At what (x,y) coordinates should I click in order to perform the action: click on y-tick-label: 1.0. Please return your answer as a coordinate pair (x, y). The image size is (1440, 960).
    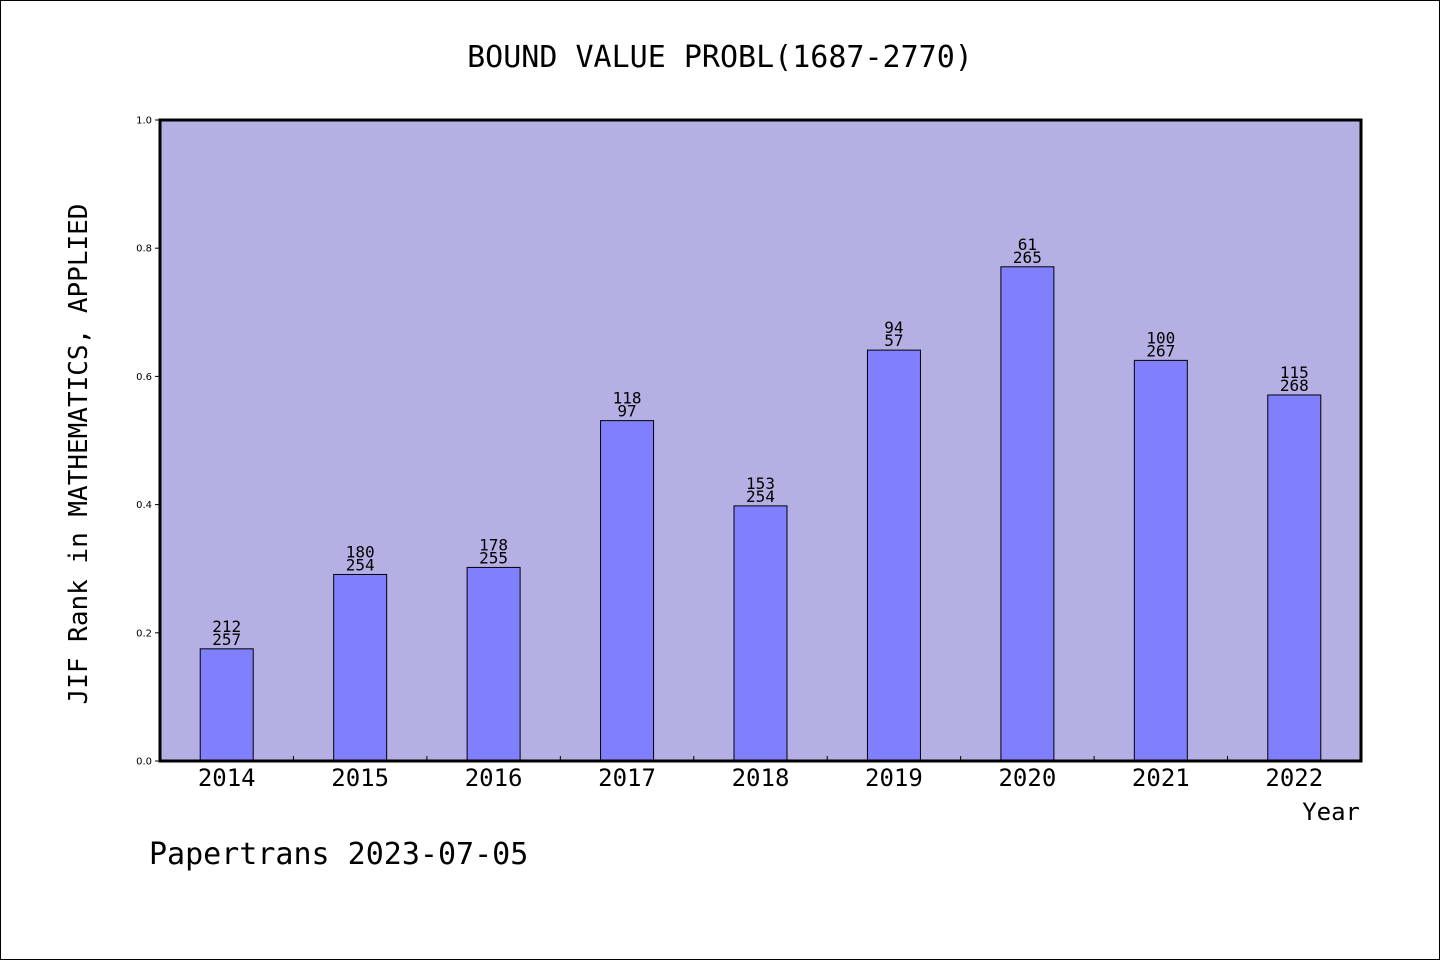
    Looking at the image, I should click on (144, 121).